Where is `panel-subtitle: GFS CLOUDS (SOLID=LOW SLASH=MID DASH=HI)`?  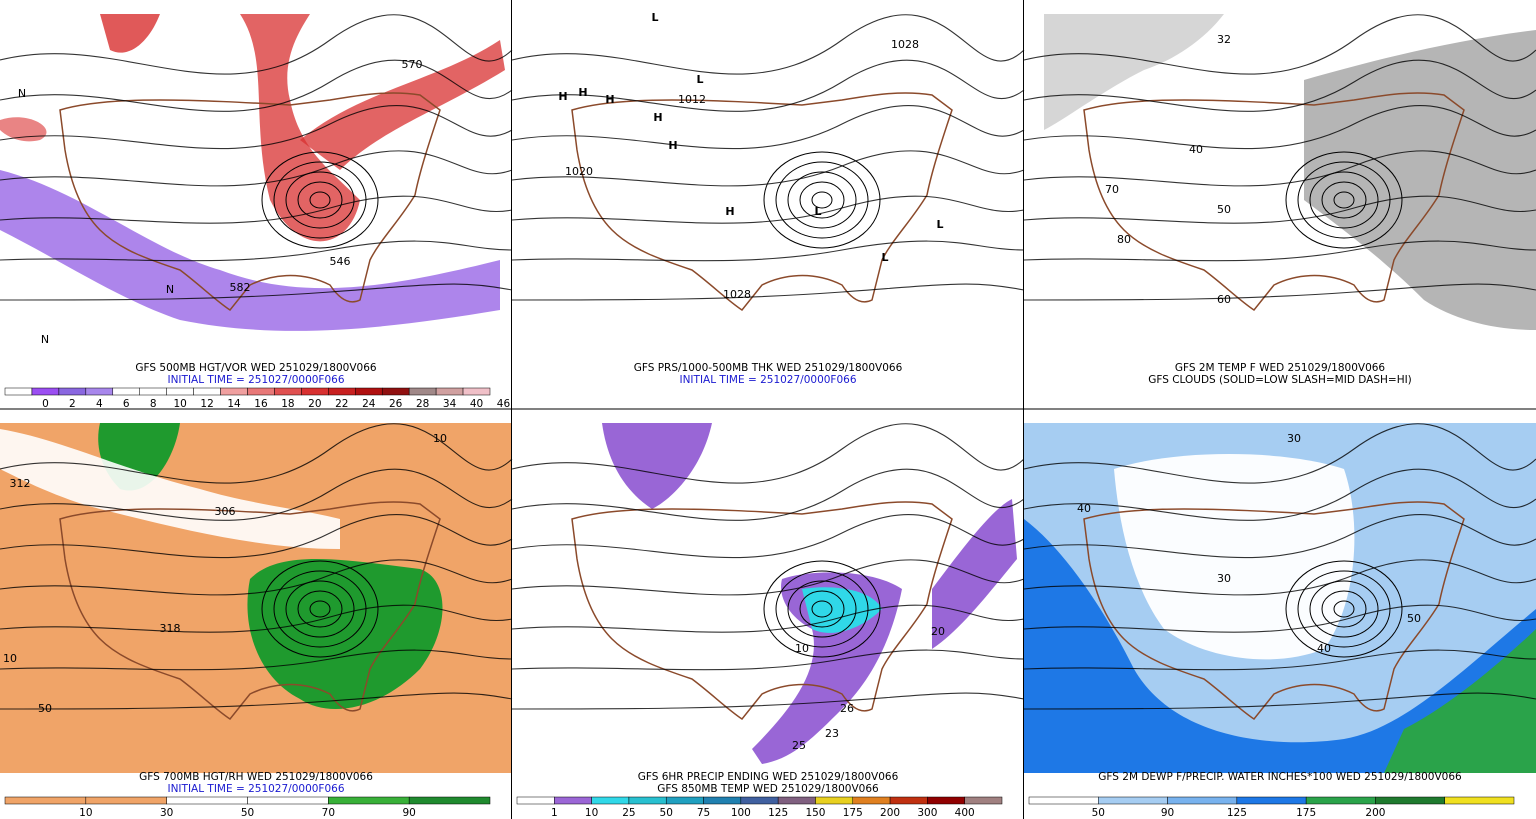 panel-subtitle: GFS CLOUDS (SOLID=LOW SLASH=MID DASH=HI) is located at coordinates (1280, 380).